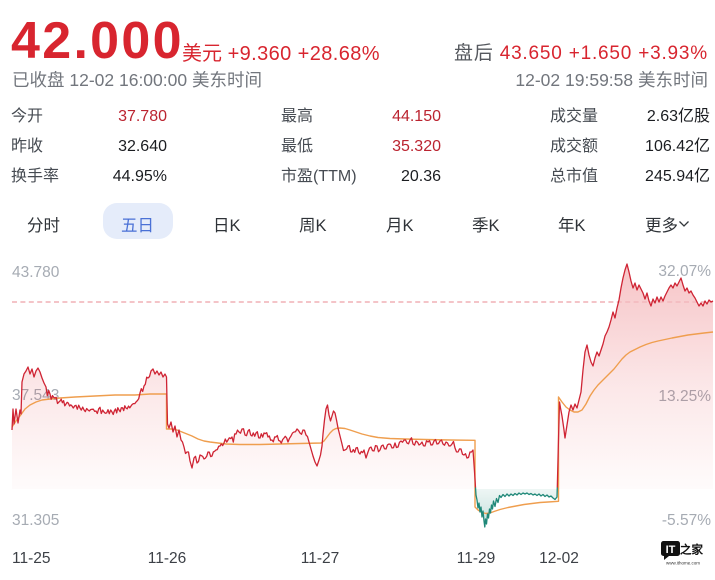 Image resolution: width=715 pixels, height=580 pixels. Describe the element at coordinates (691, 550) in the screenshot. I see `svg-text: 之家` at that location.